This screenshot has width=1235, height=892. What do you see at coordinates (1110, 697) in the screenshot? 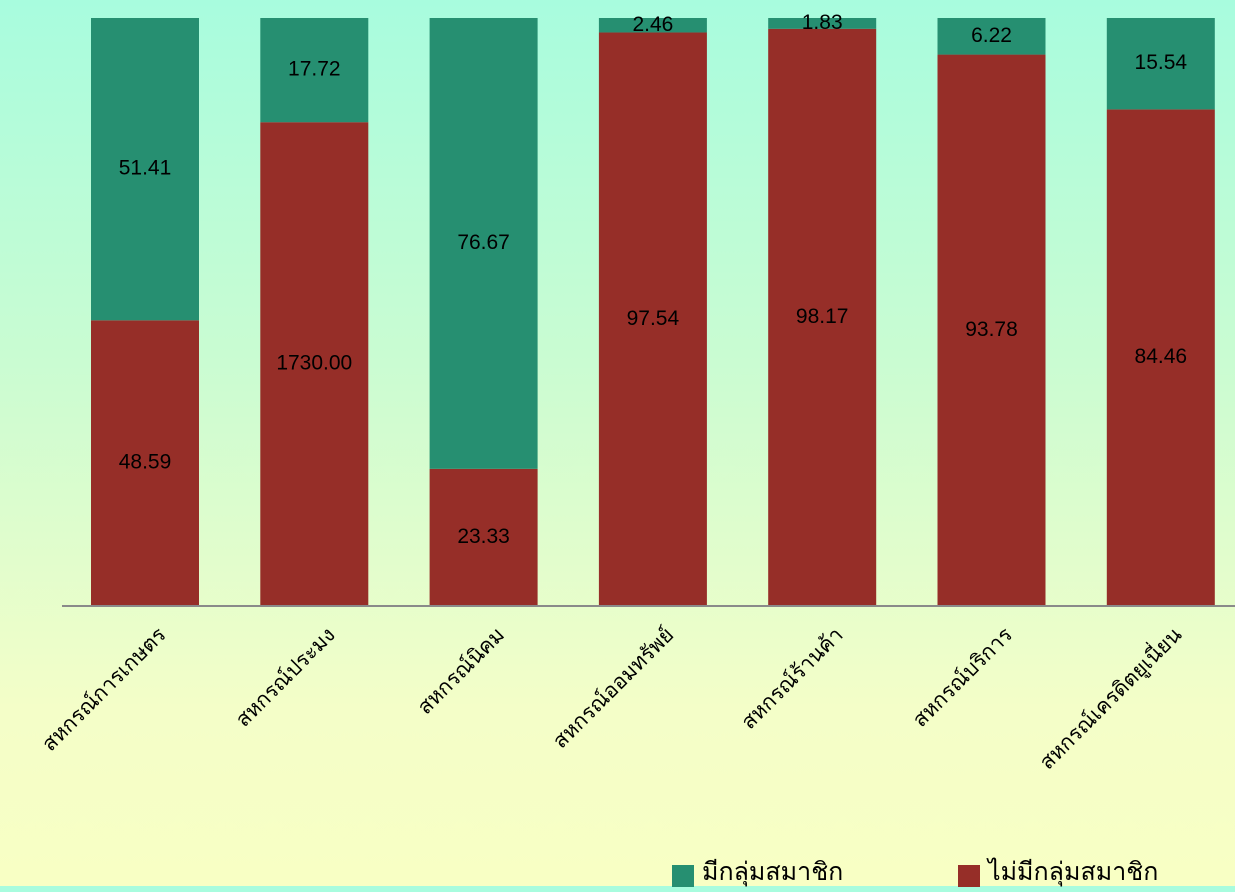
I see `x-tick-label: สหกรณ์เครดิตยูเนี่ยน` at bounding box center [1110, 697].